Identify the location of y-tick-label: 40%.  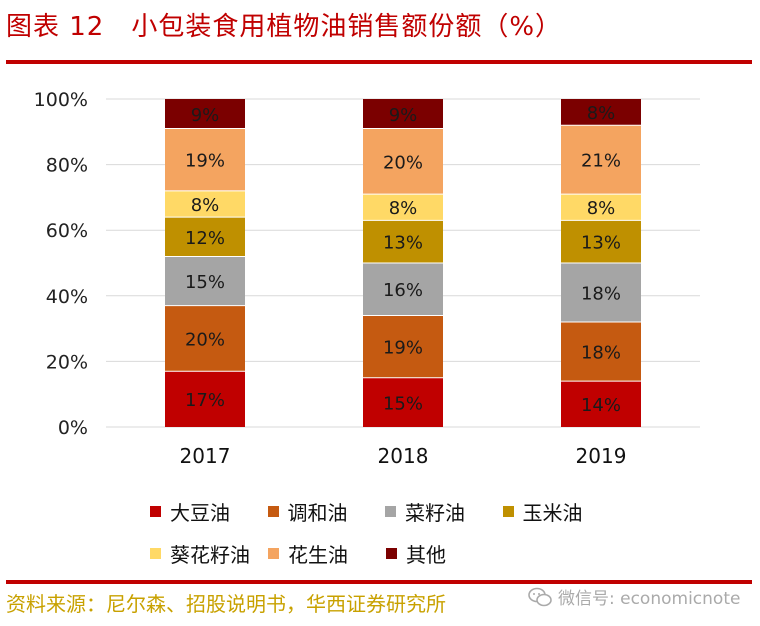
(67, 297).